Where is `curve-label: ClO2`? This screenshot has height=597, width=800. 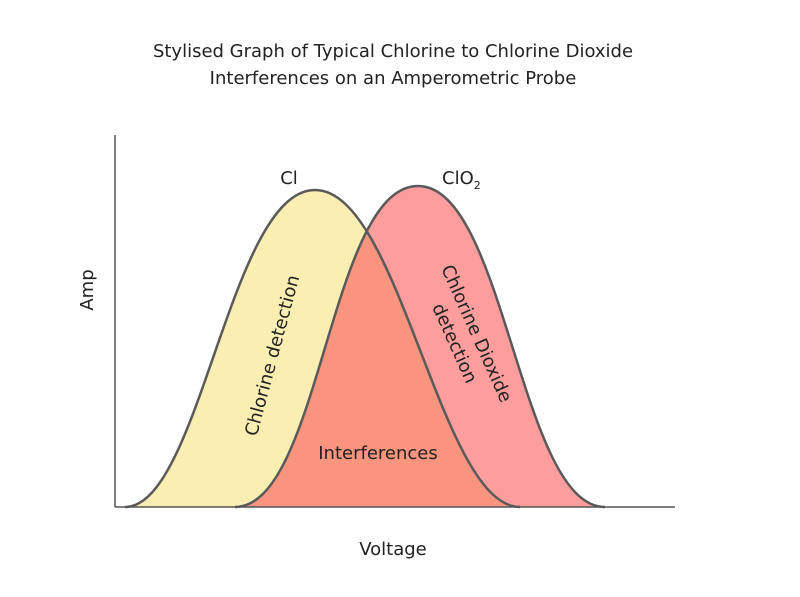
curve-label: ClO2 is located at coordinates (461, 180).